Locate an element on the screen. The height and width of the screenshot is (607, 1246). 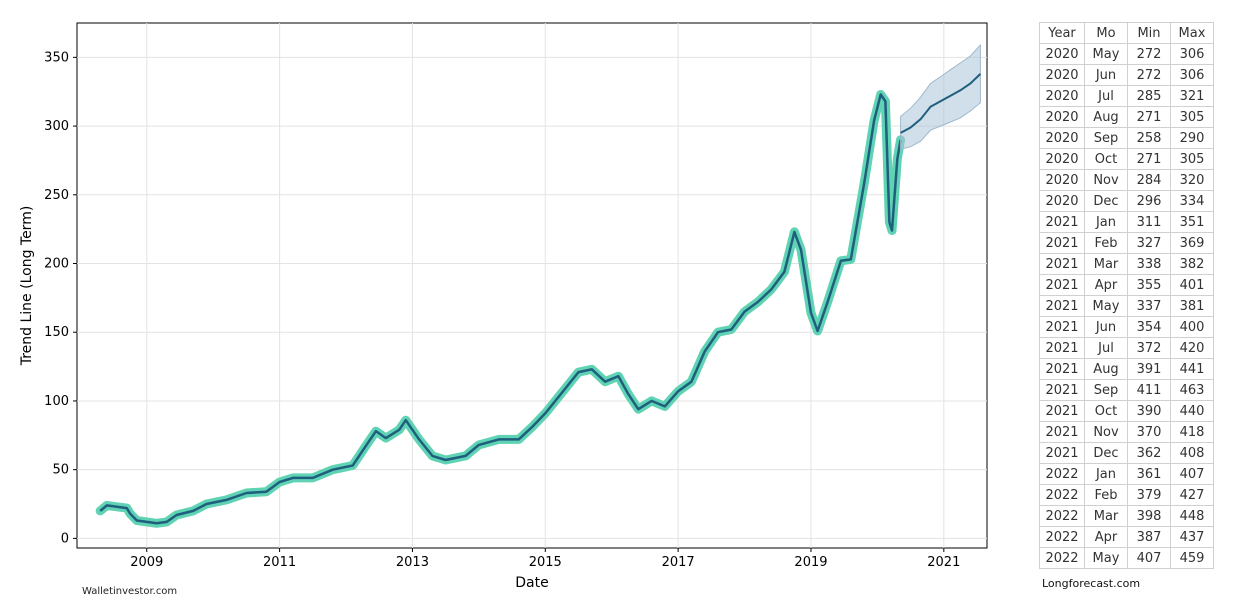
min-cell: 398 is located at coordinates (1149, 516).